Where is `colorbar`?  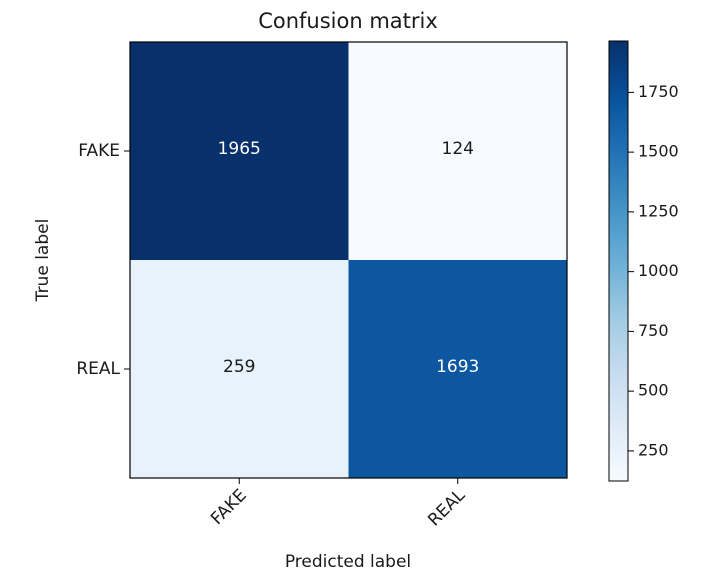 colorbar is located at coordinates (618, 261).